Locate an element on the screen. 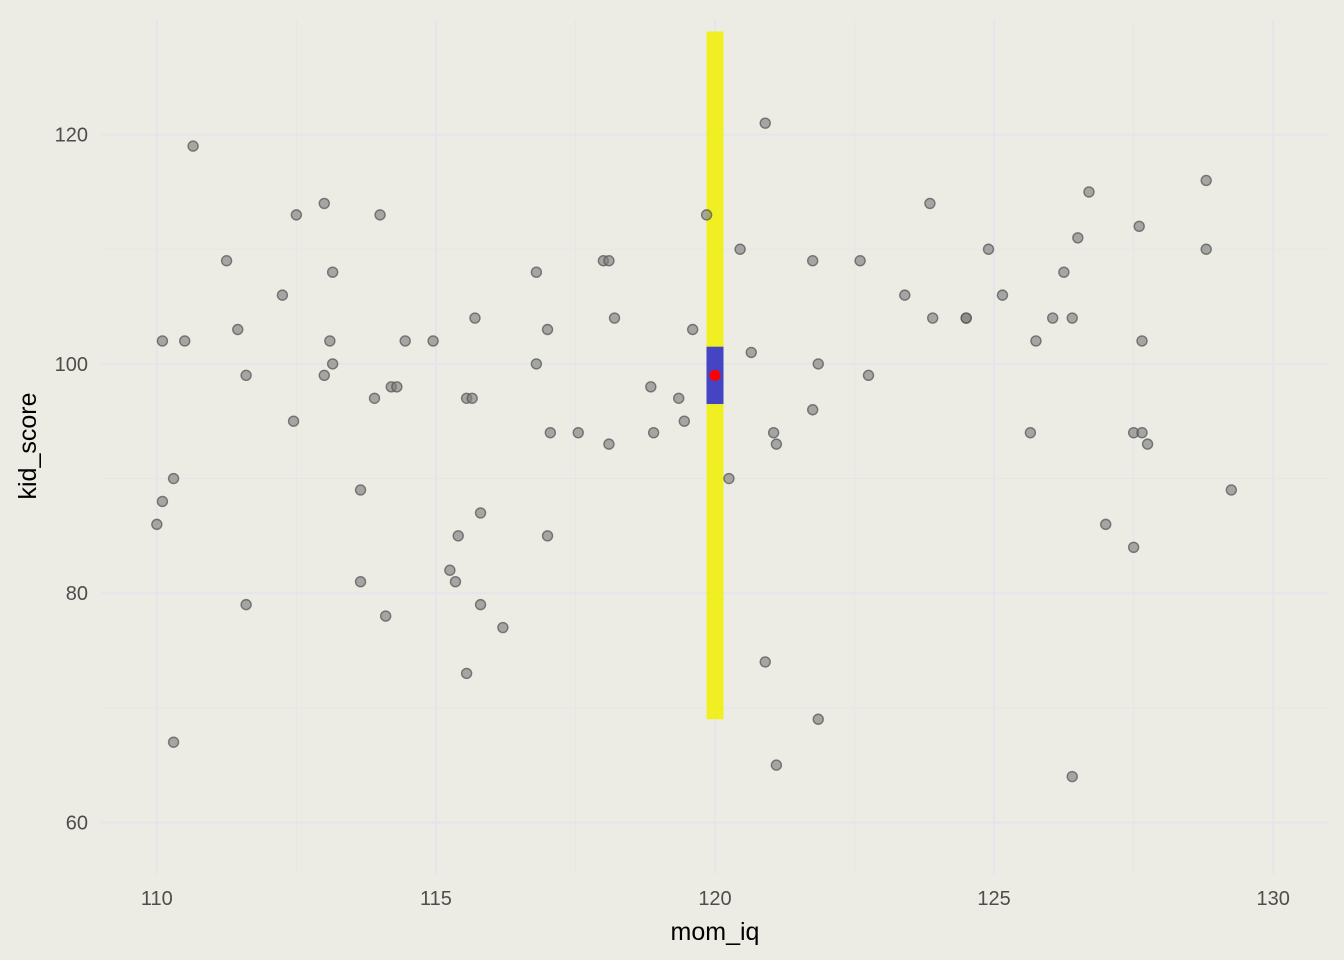 The height and width of the screenshot is (960, 1344). x-axis-ticks: 110 115 120 125 130 is located at coordinates (715, 899).